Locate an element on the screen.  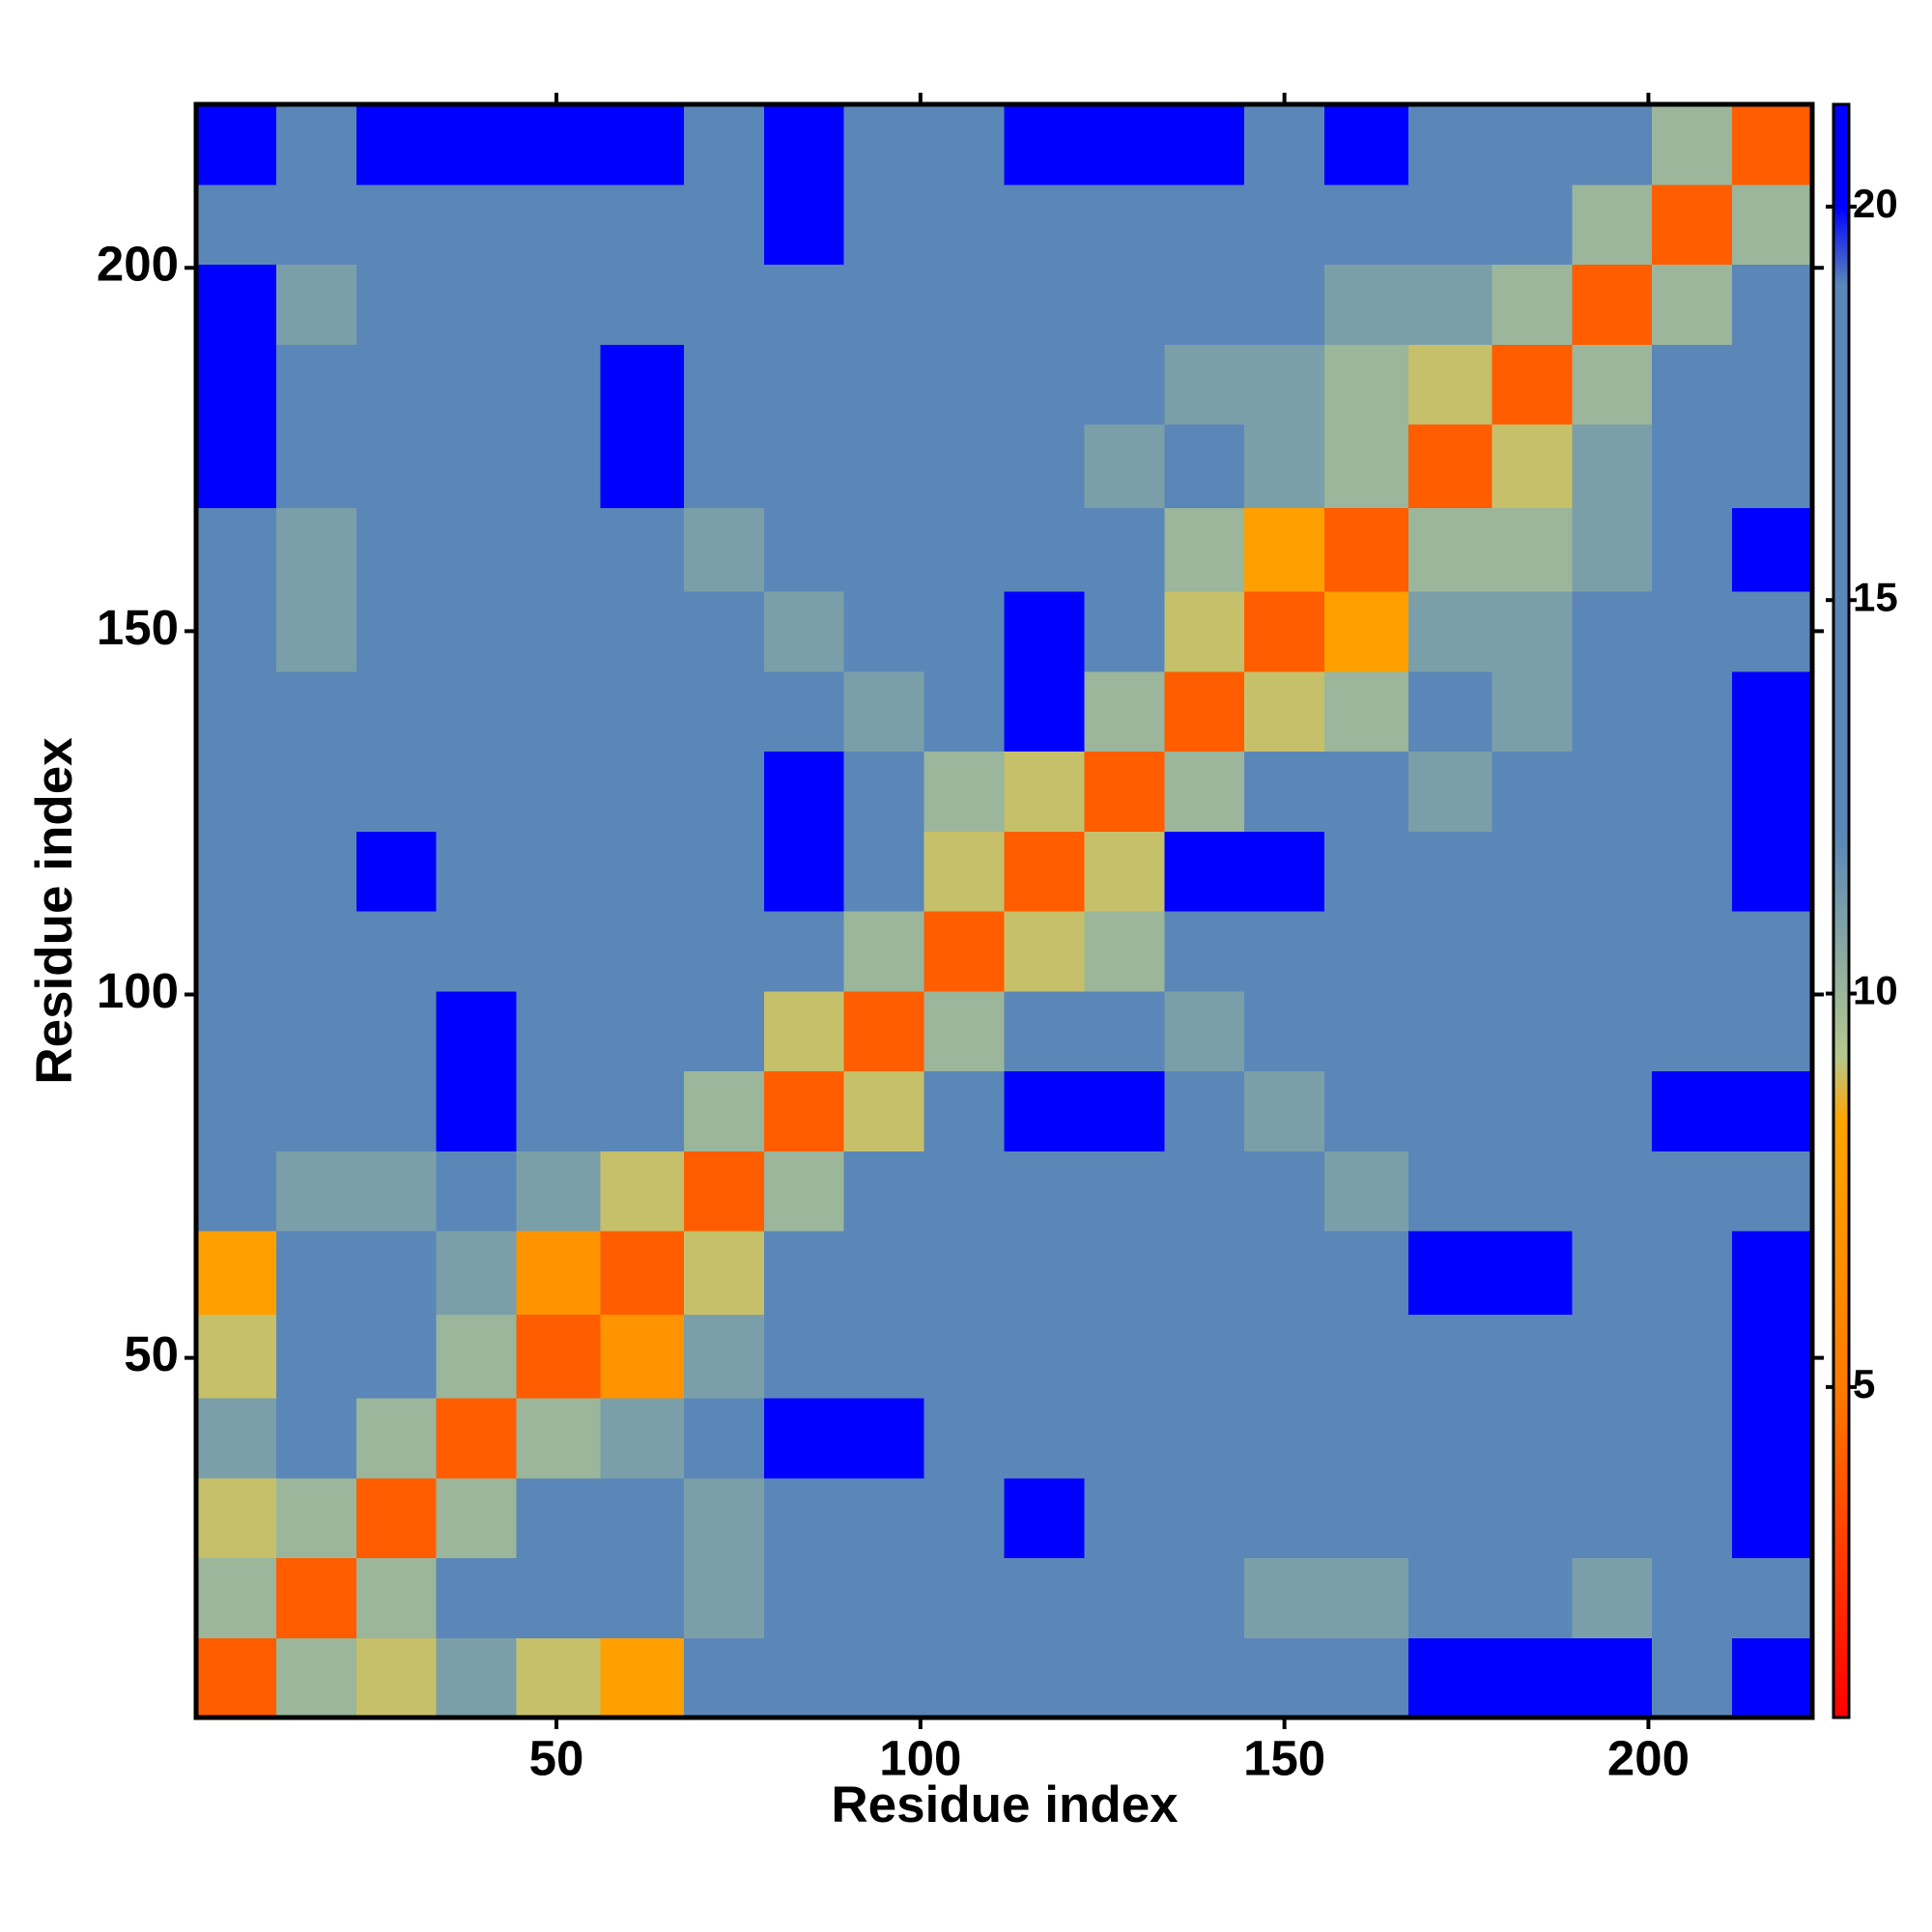
y-tick-label: 200 is located at coordinates (138, 264).